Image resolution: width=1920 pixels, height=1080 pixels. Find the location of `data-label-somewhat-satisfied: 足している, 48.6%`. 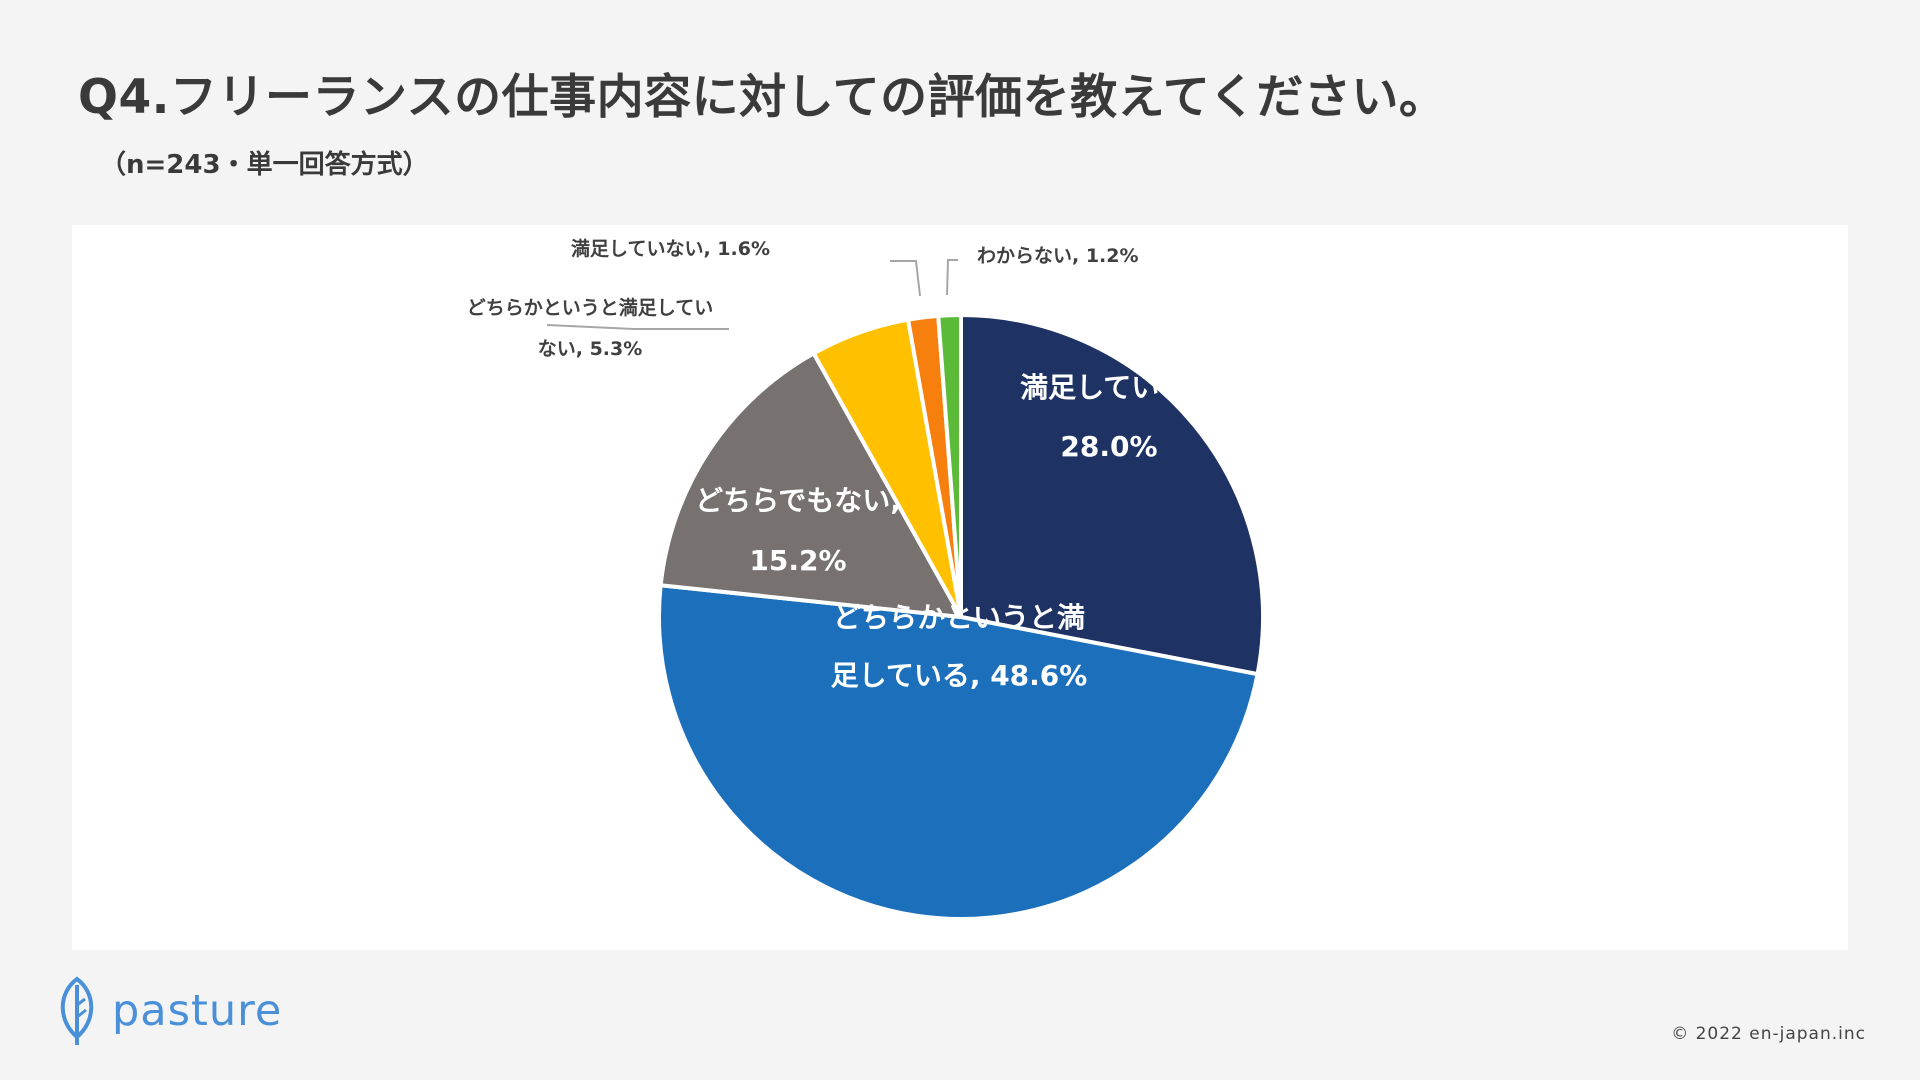

data-label-somewhat-satisfied: 足している, 48.6% is located at coordinates (959, 675).